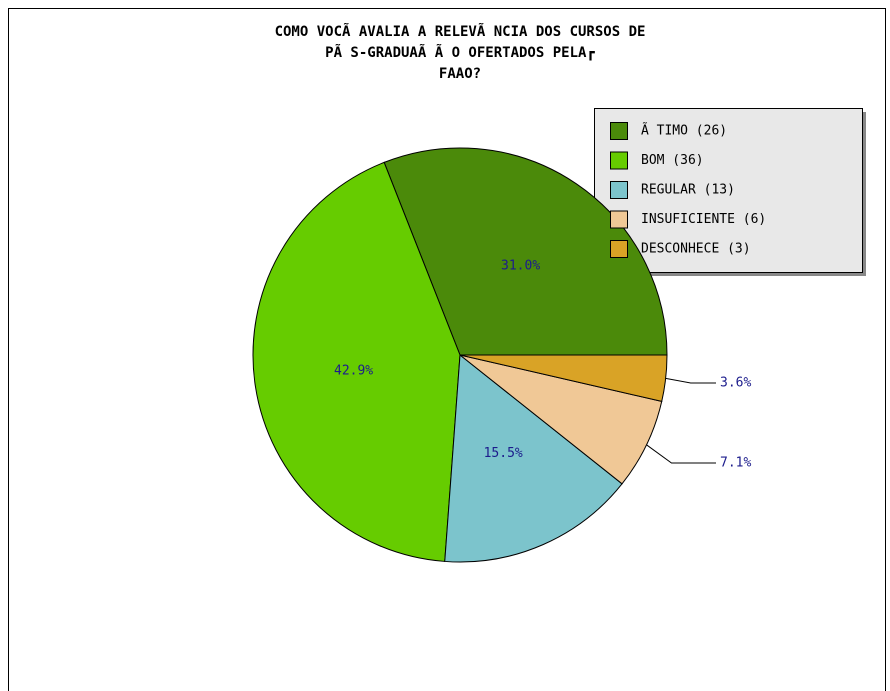 Image resolution: width=890 pixels, height=691 pixels. I want to click on legend-label: Ã TIMO (26), so click(684, 131).